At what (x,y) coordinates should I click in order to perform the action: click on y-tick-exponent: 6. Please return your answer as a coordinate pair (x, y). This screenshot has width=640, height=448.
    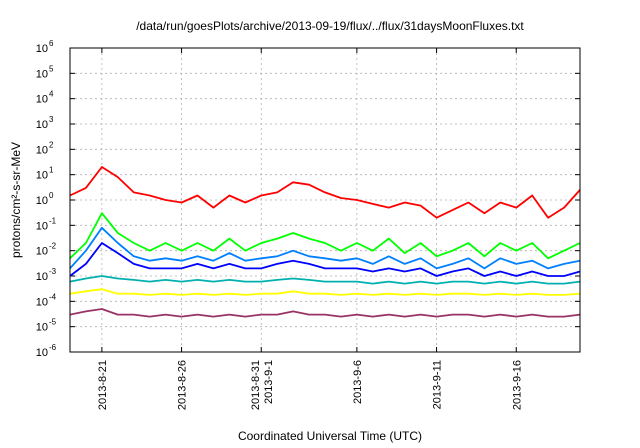
    Looking at the image, I should click on (51, 43).